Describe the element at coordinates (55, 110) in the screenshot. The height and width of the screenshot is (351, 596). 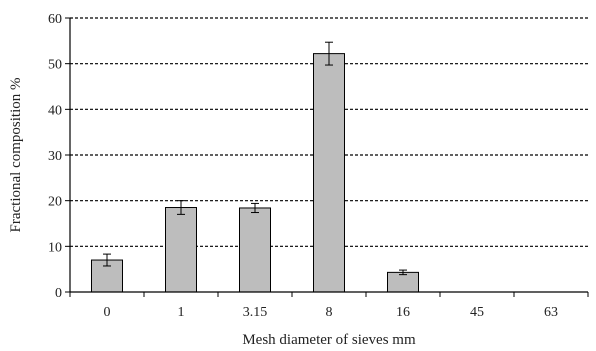
I see `y-tick-label: 40` at that location.